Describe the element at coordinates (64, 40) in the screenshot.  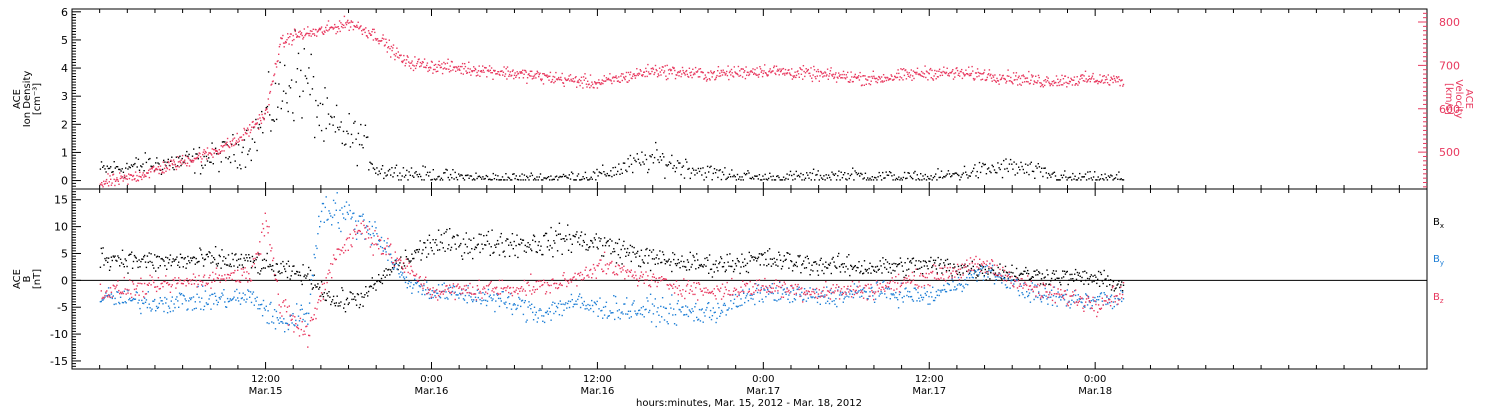
I see `y-tick-label: 5` at that location.